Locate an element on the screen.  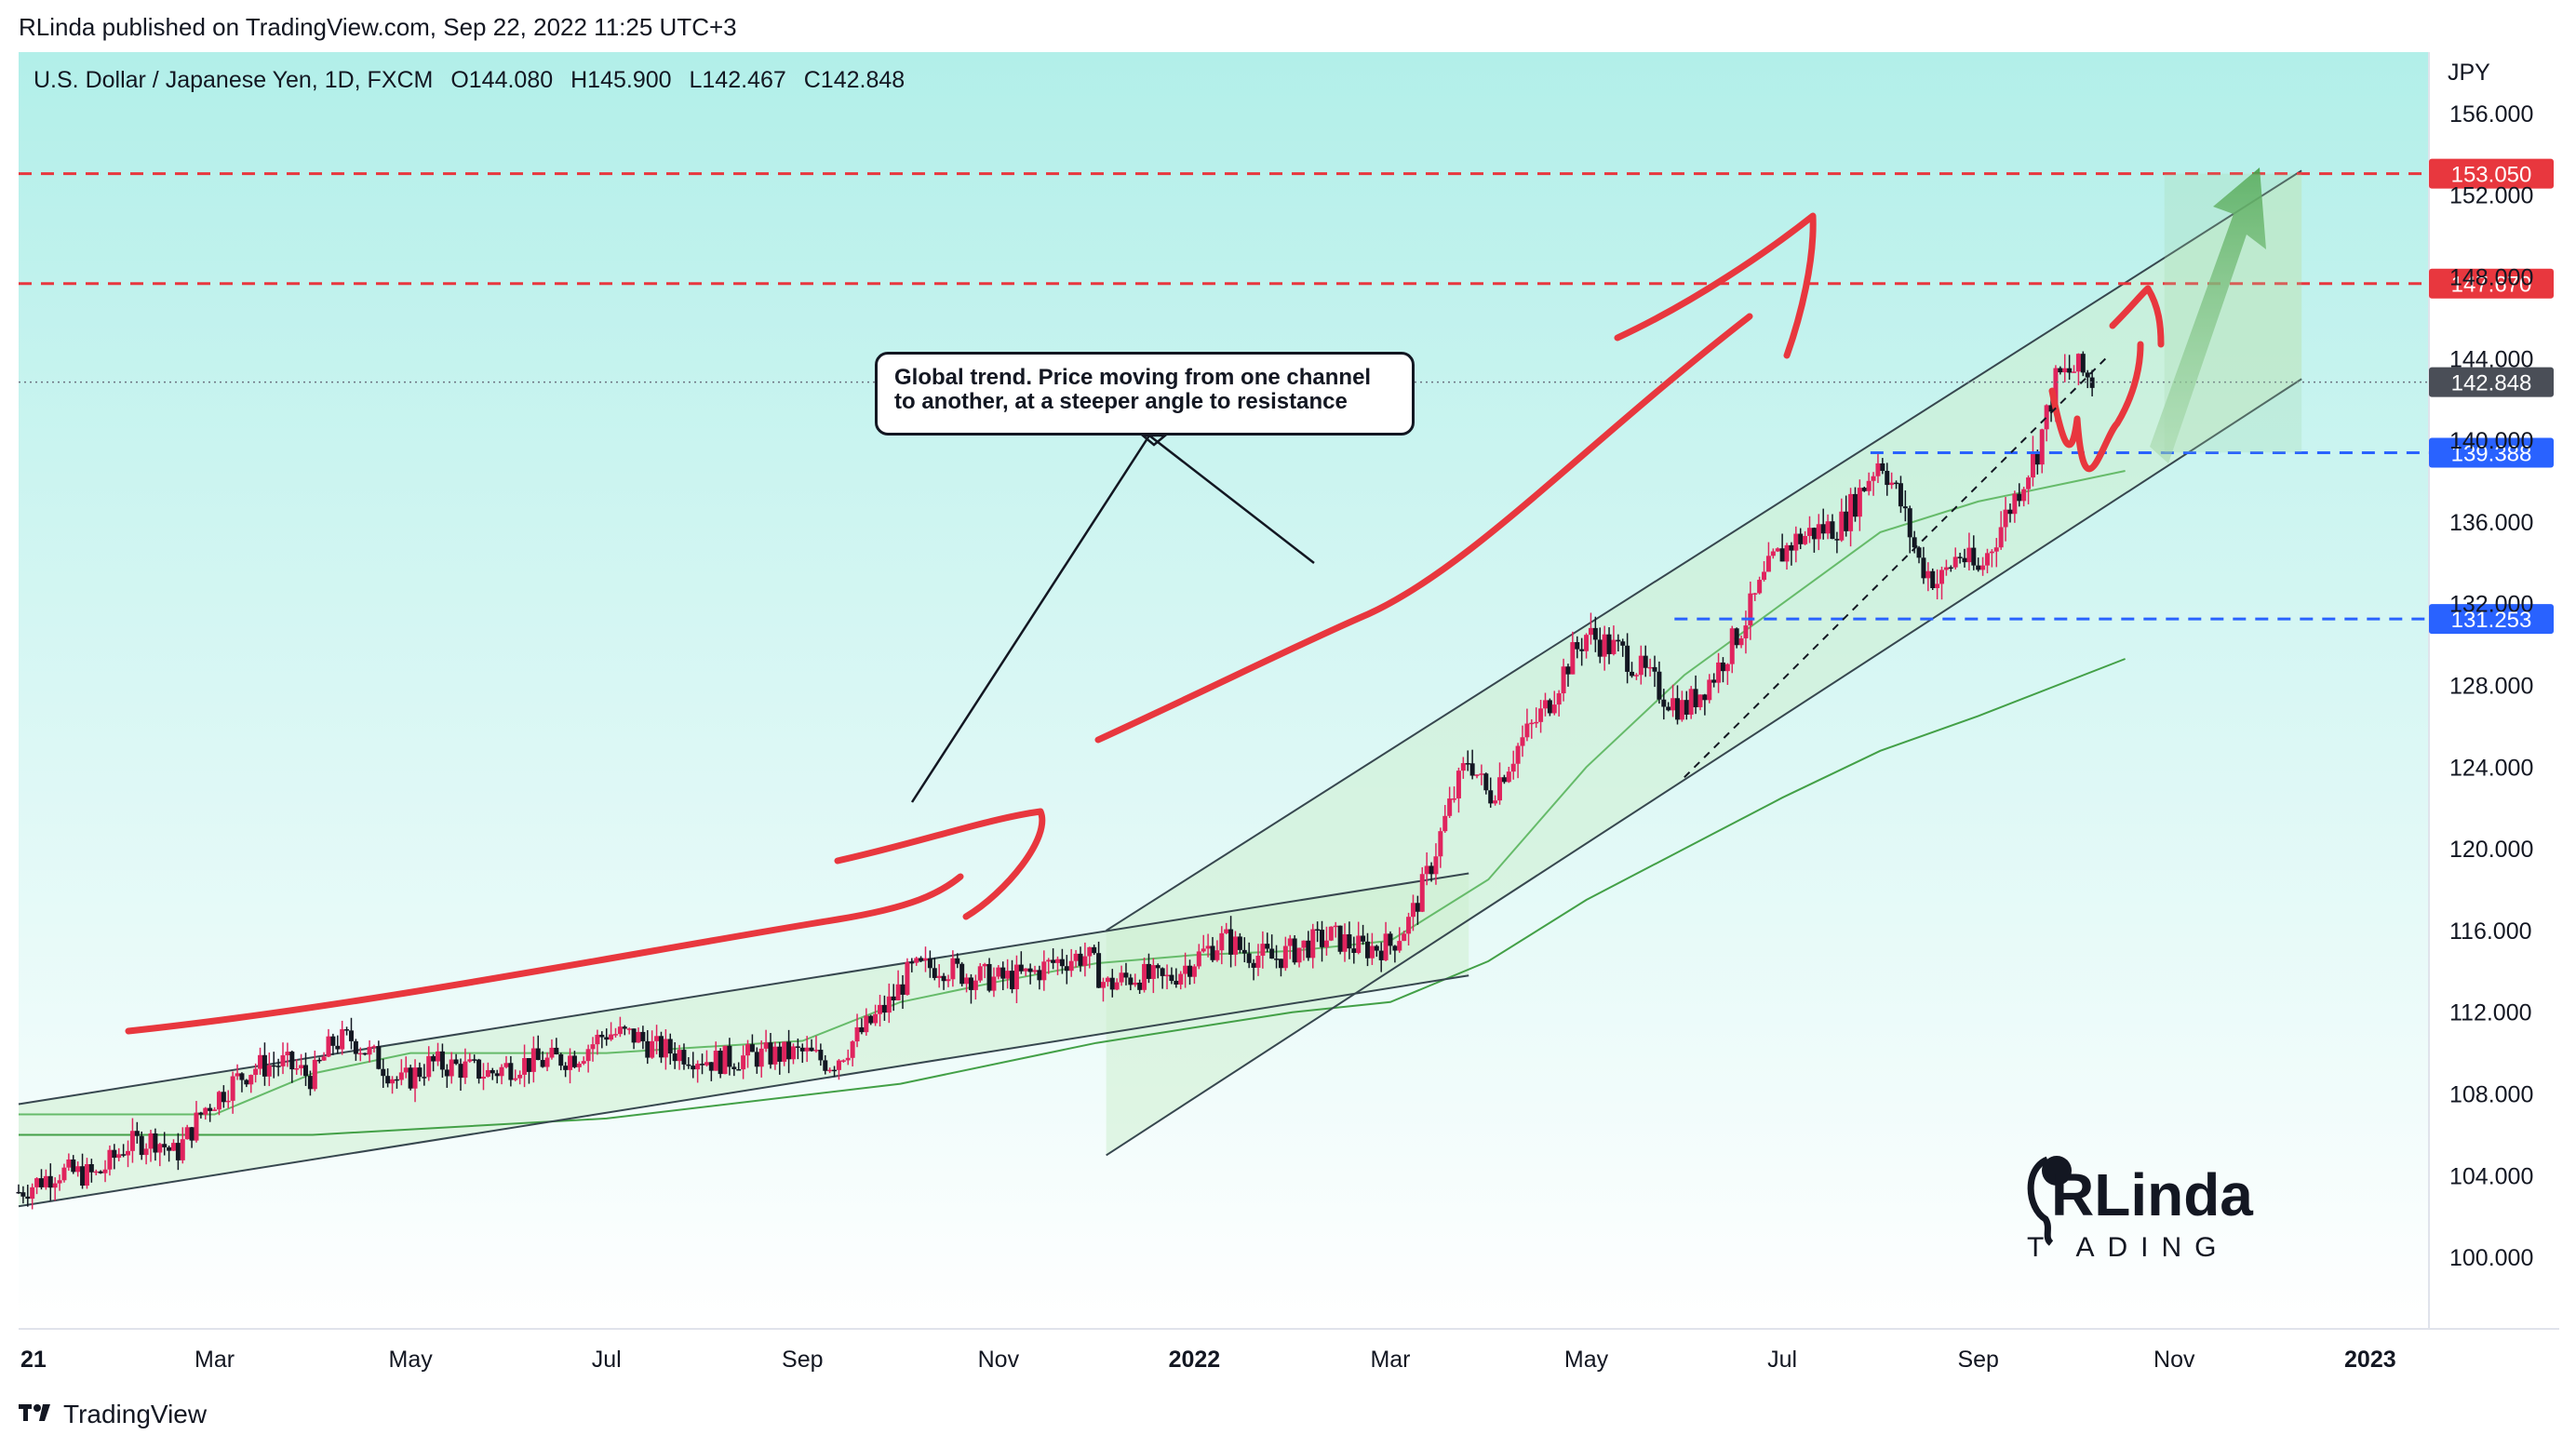
projection-arrow is located at coordinates (2208, 315).